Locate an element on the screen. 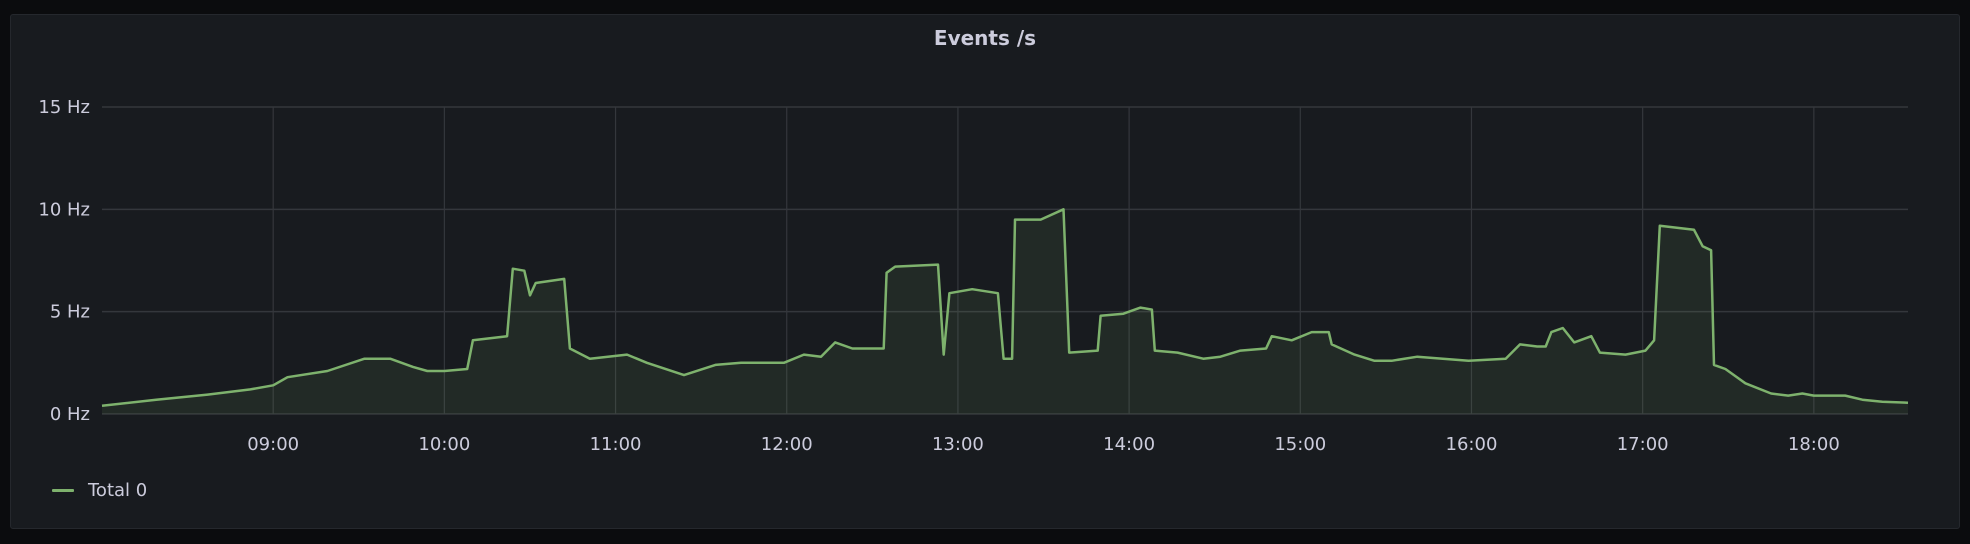 The width and height of the screenshot is (1970, 544). y-tick-label: 5 Hz is located at coordinates (70, 312).